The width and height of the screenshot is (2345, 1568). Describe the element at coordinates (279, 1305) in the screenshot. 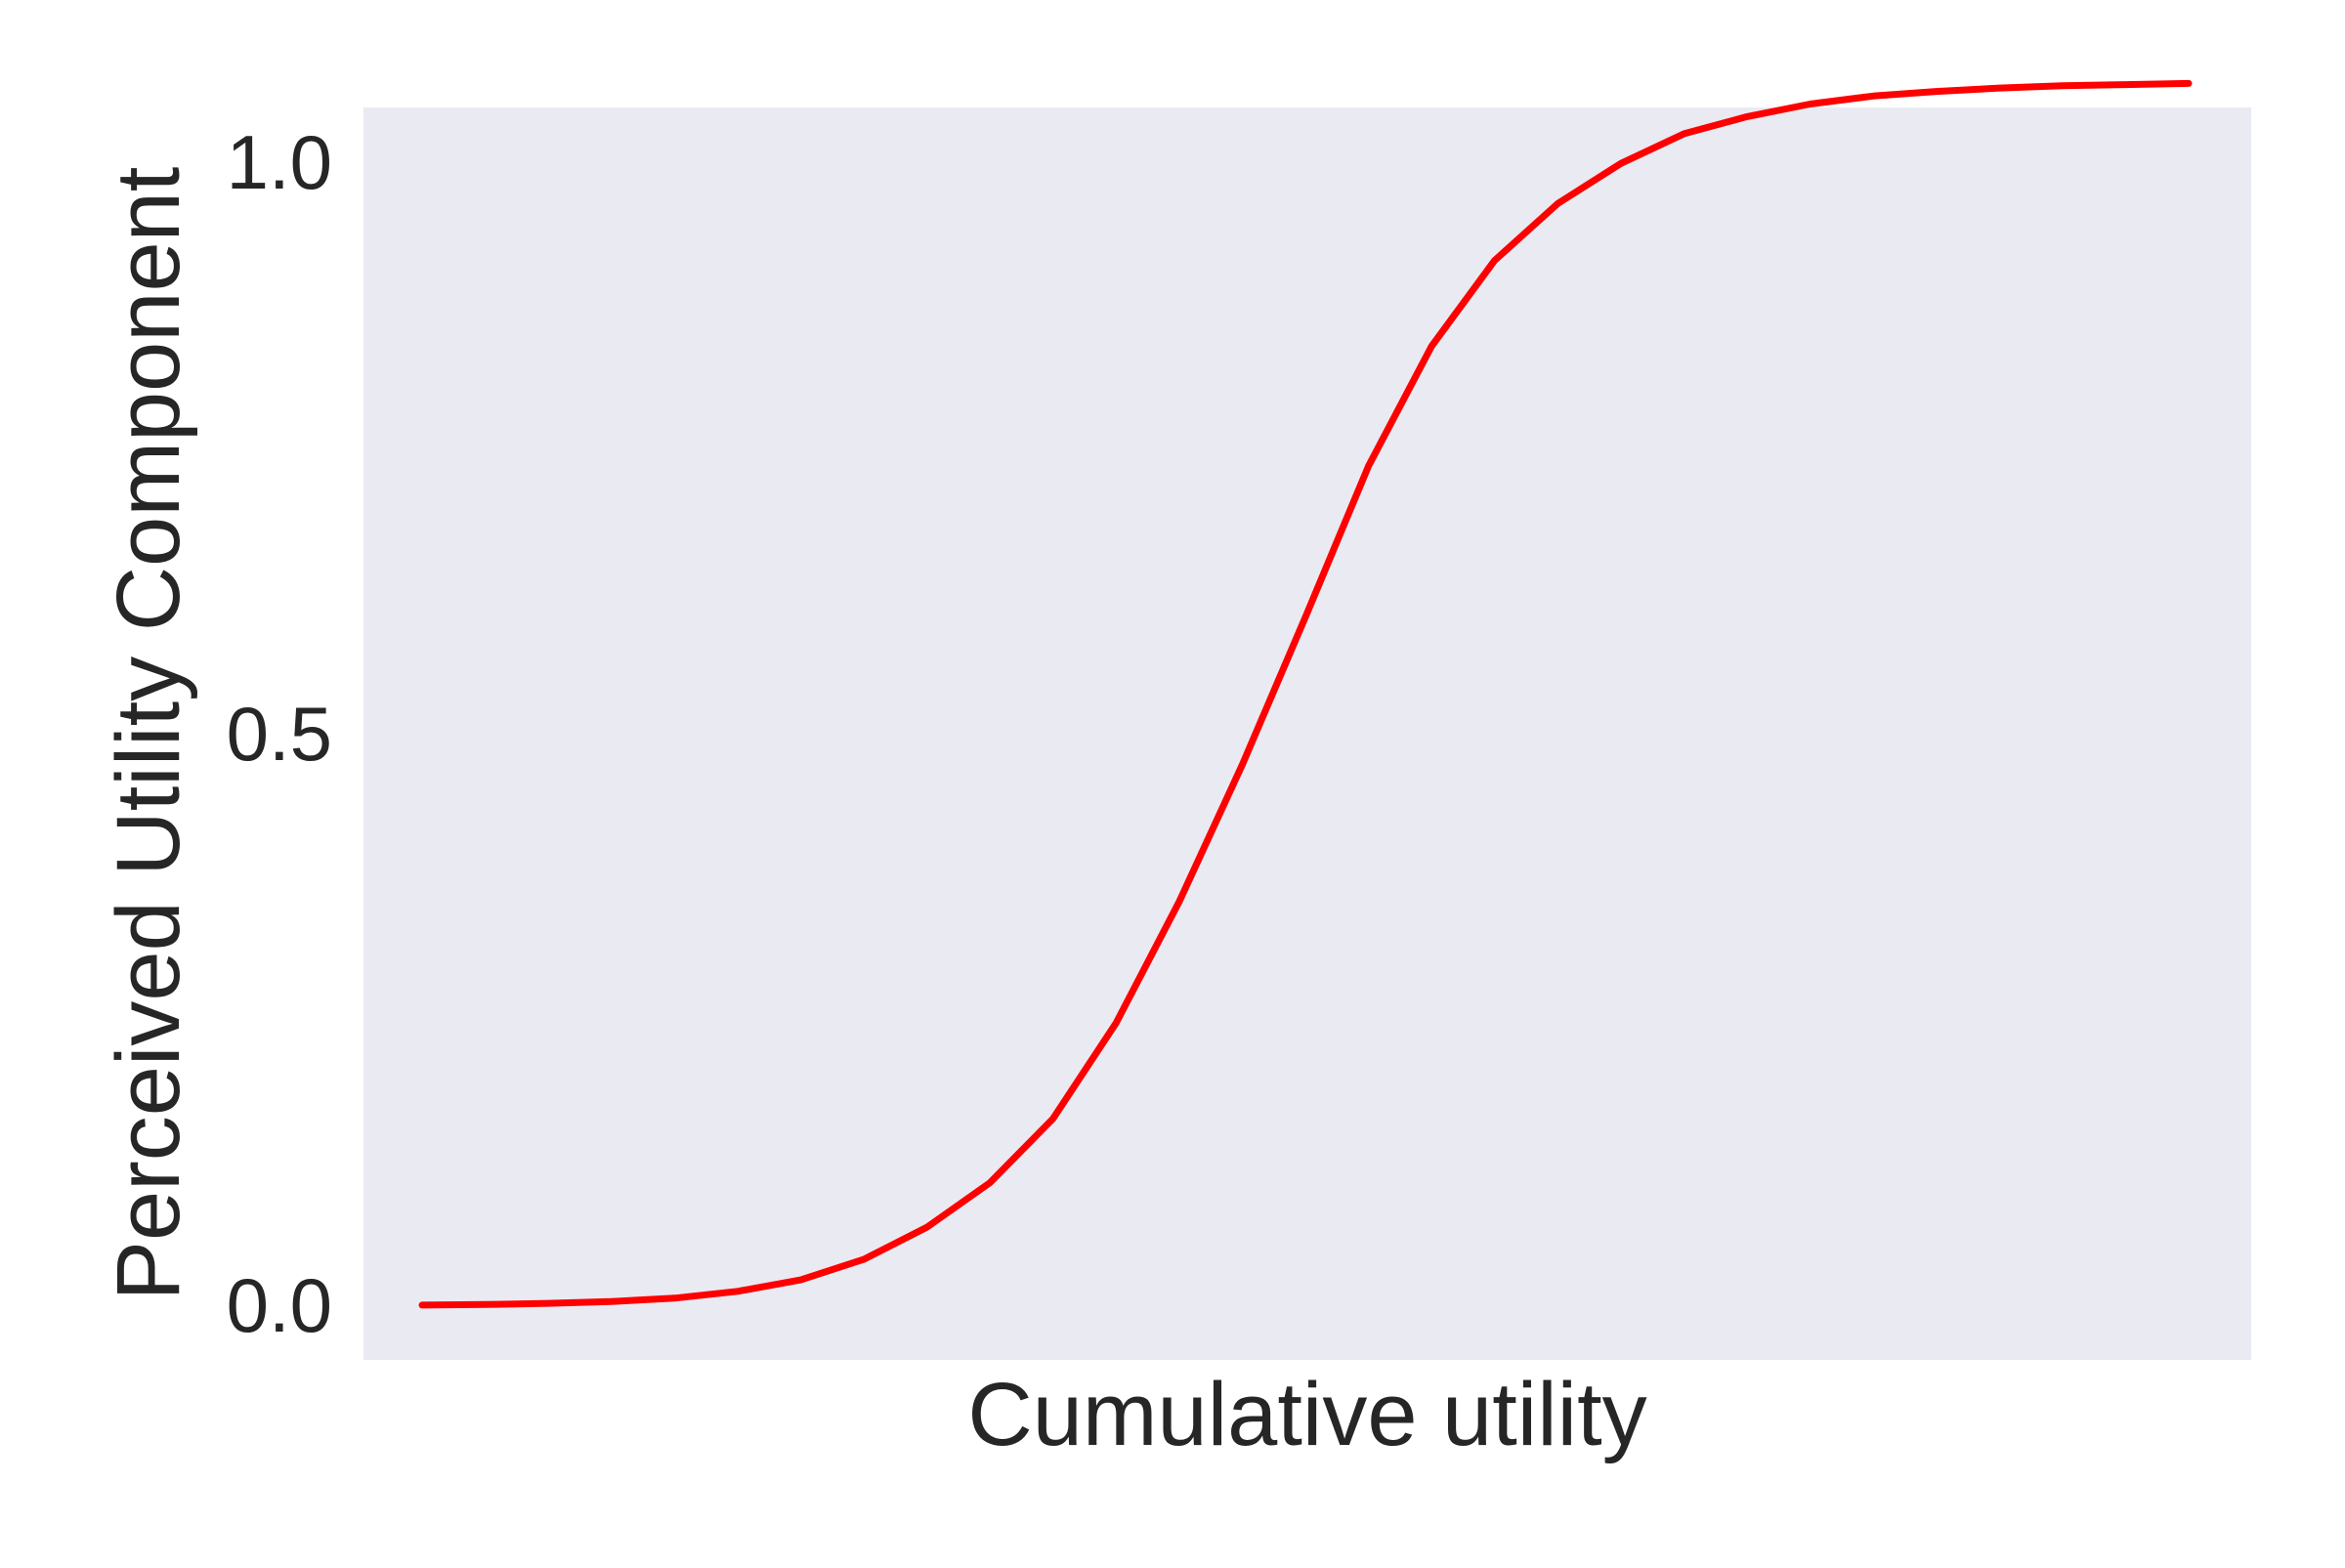

I see `y-tick-label-0: 0.0` at that location.